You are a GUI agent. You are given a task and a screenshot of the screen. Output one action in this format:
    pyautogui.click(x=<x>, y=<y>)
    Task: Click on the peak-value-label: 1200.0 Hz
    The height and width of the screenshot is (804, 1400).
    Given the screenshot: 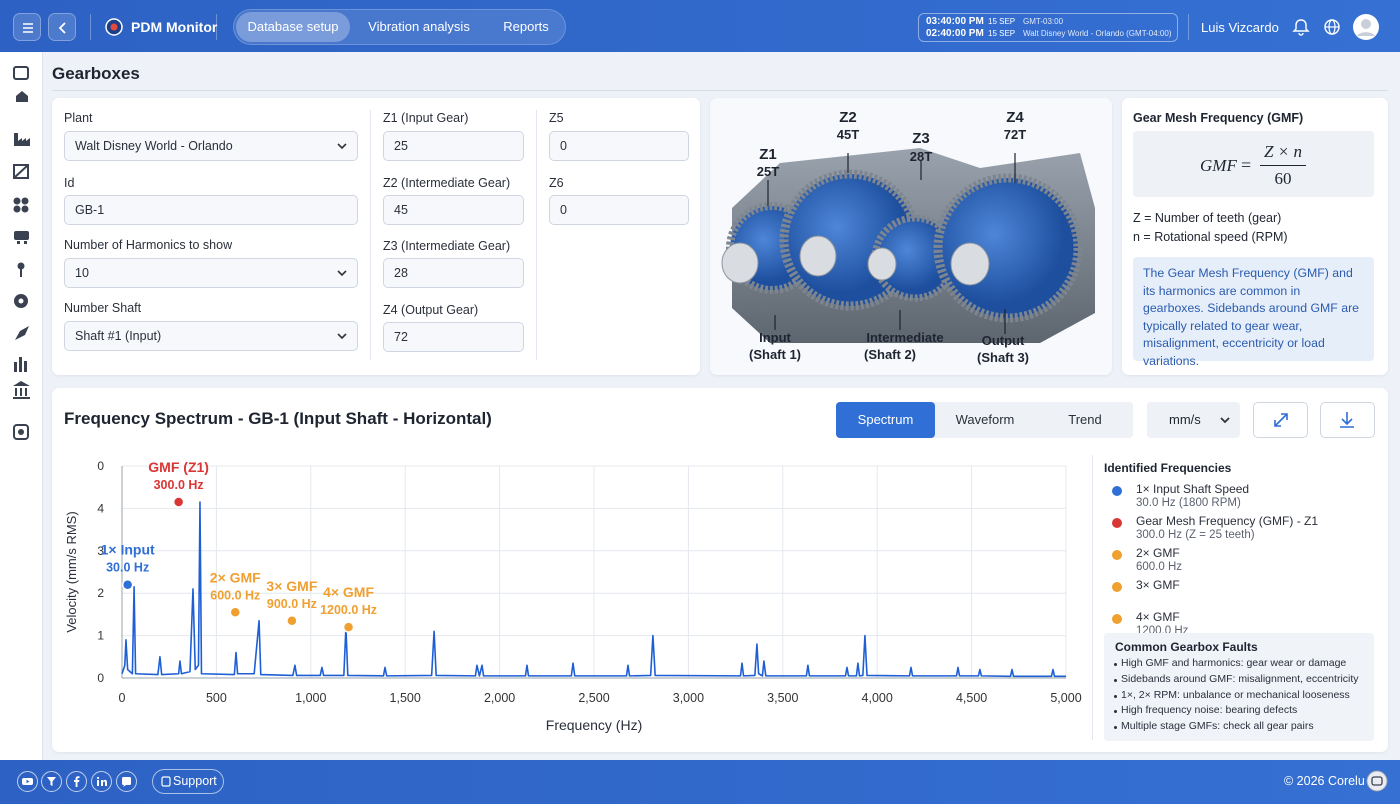 What is the action you would take?
    pyautogui.click(x=348, y=610)
    